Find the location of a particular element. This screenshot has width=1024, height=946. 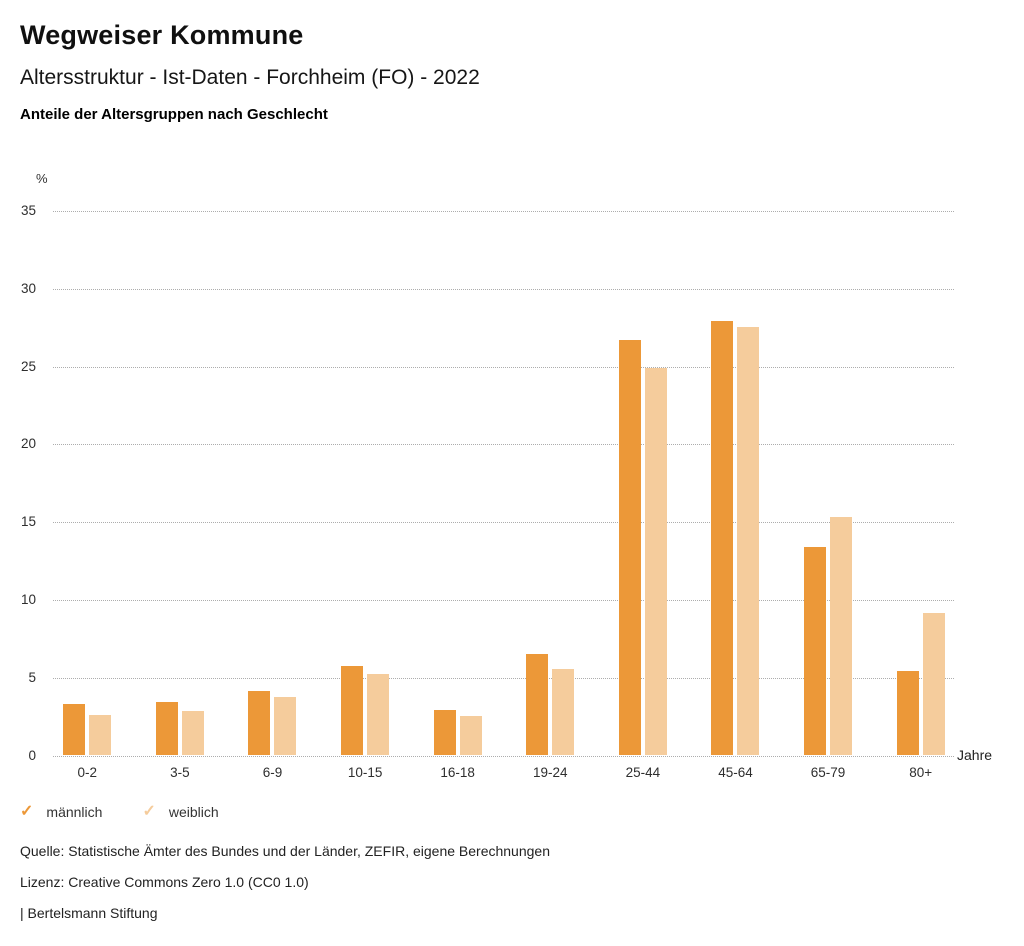

y-axis-tick-5: 5 is located at coordinates (32, 677).